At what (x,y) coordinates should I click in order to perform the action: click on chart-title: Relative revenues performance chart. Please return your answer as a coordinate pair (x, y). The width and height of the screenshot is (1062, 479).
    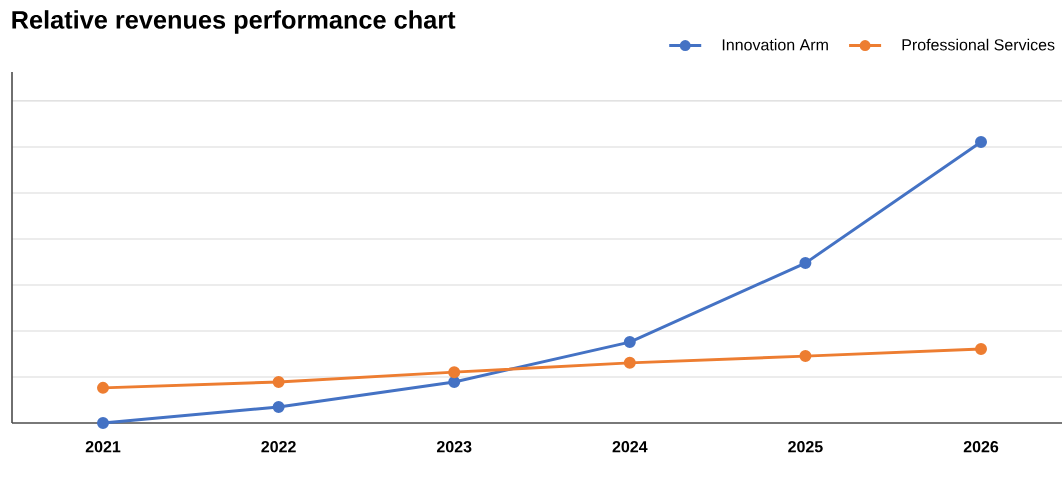
    Looking at the image, I should click on (234, 22).